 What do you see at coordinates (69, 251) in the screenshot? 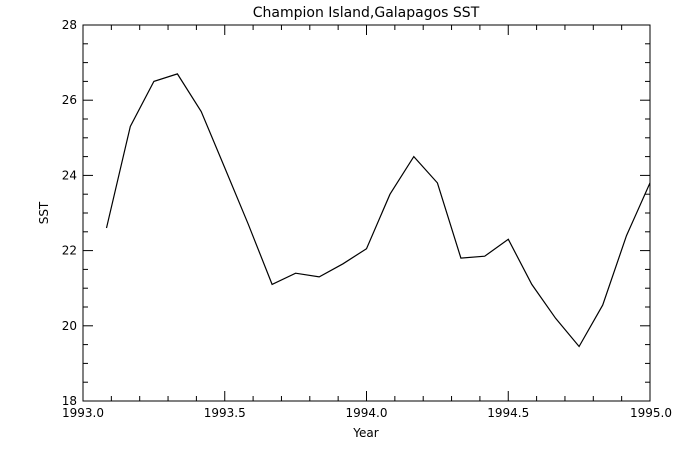
I see `y-tick-label: 22` at bounding box center [69, 251].